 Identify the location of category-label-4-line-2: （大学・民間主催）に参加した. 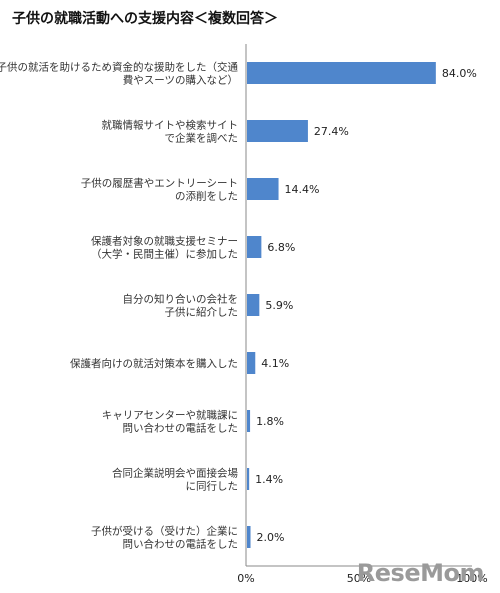
(164, 254).